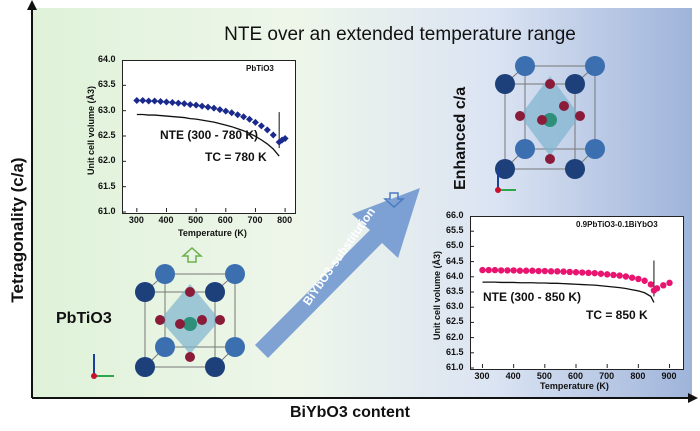 The image size is (700, 431). What do you see at coordinates (482, 376) in the screenshot?
I see `x-tick-label: 300` at bounding box center [482, 376].